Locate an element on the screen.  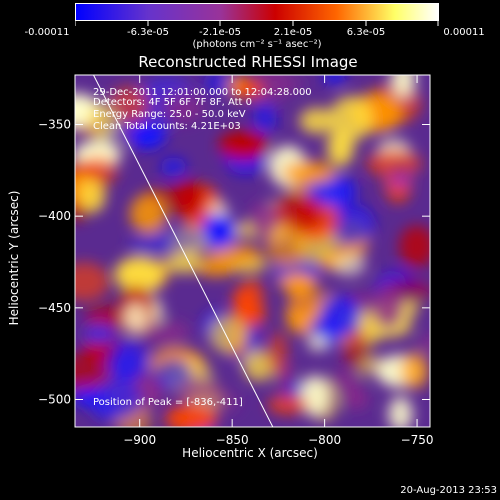
colorbar-tick-label: 6.3e-05 is located at coordinates (366, 32).